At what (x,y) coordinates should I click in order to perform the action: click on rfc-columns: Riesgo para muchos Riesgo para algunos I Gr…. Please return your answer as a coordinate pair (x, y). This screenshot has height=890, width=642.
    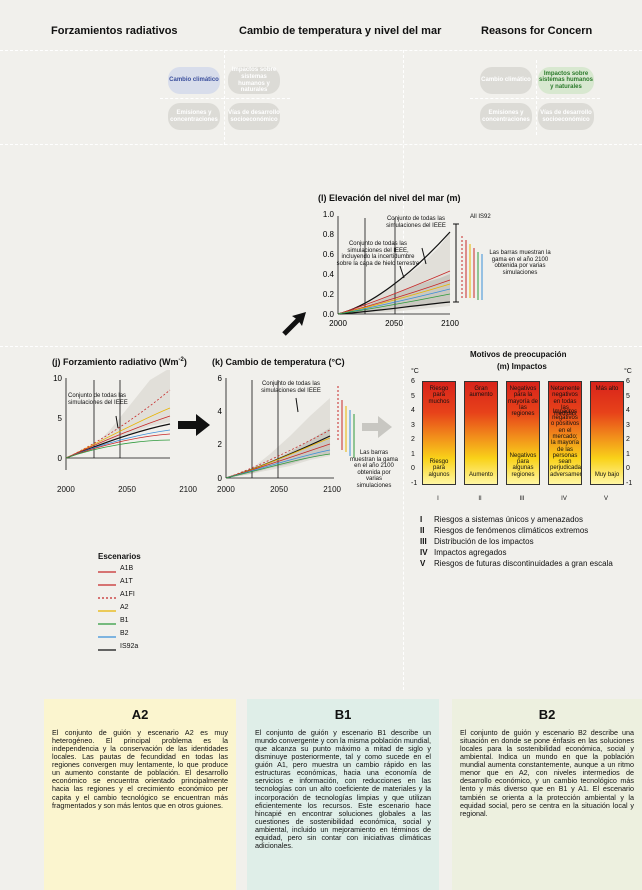
    Looking at the image, I should click on (523, 446).